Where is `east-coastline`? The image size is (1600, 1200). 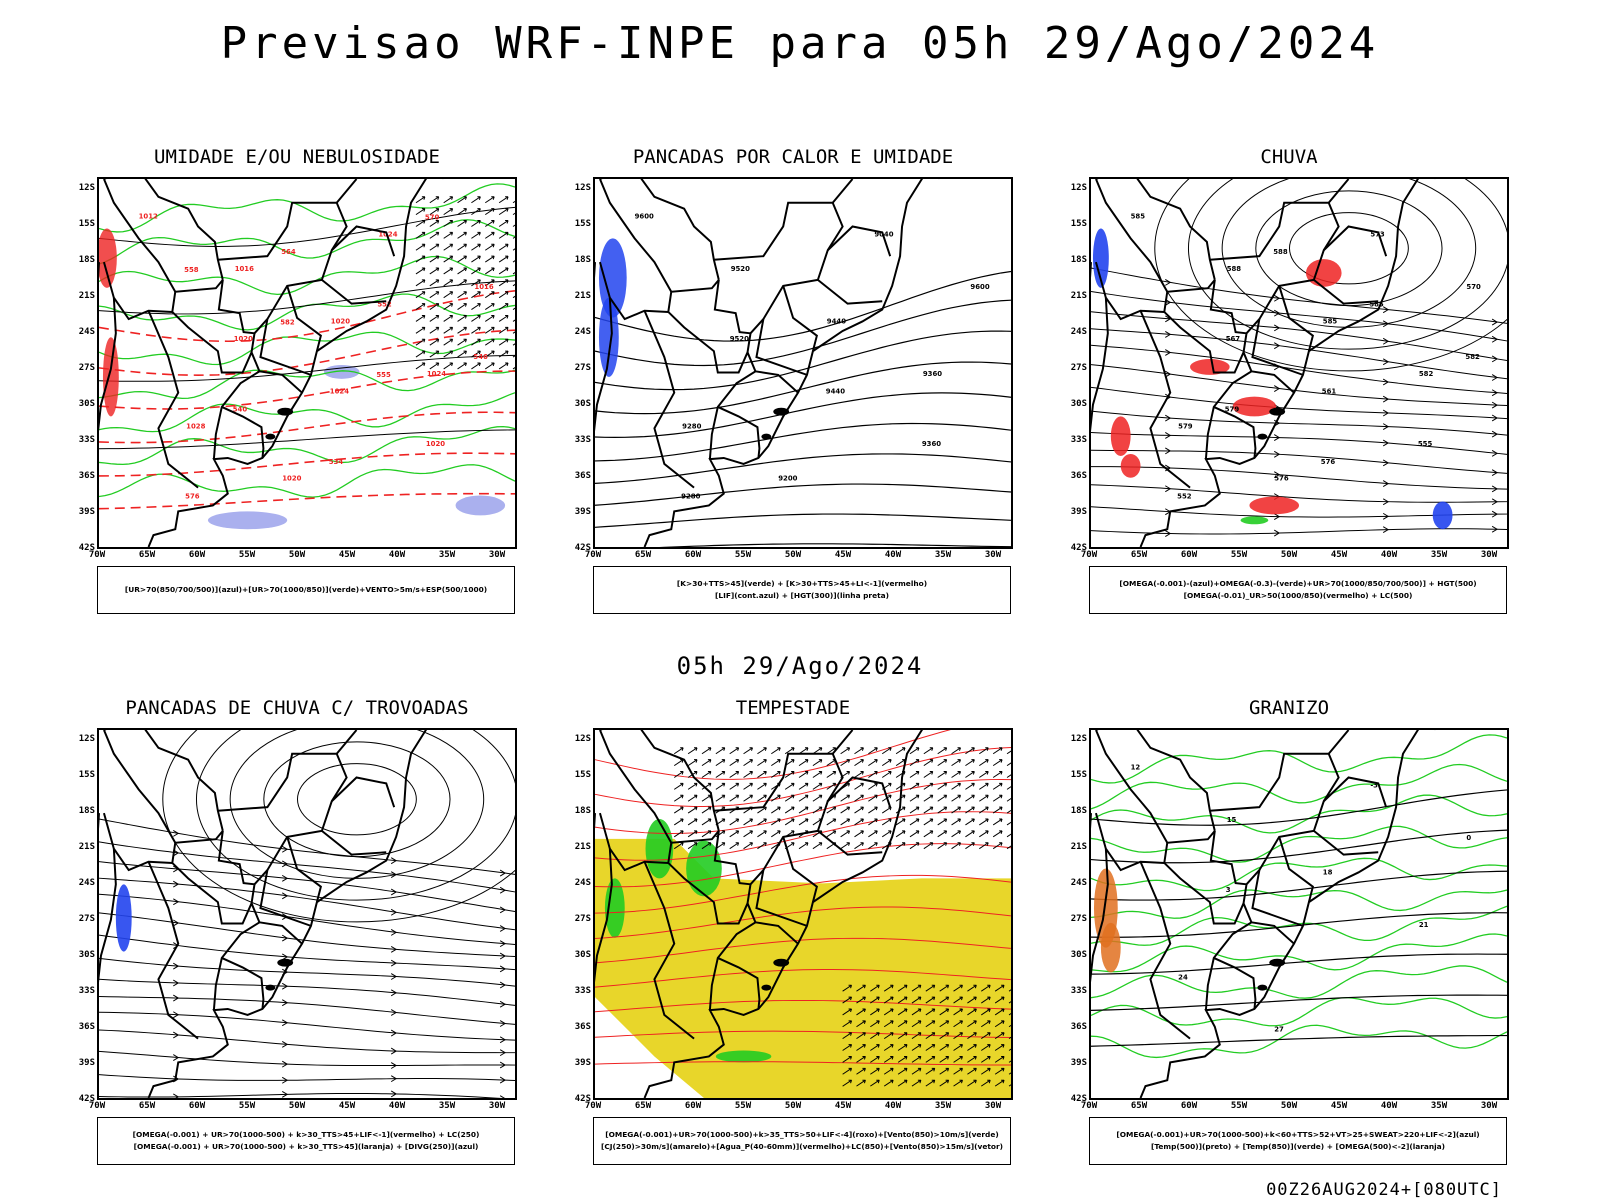 east-coastline is located at coordinates (295, 363).